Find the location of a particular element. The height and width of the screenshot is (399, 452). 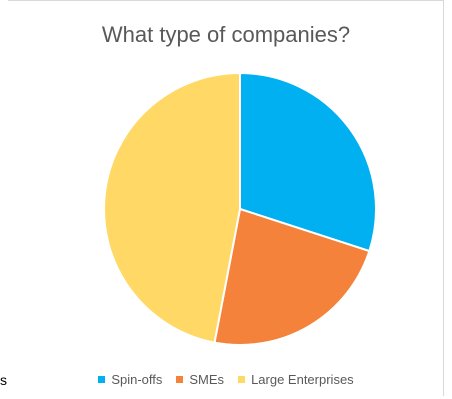

legend-swatch-smes is located at coordinates (180, 379).